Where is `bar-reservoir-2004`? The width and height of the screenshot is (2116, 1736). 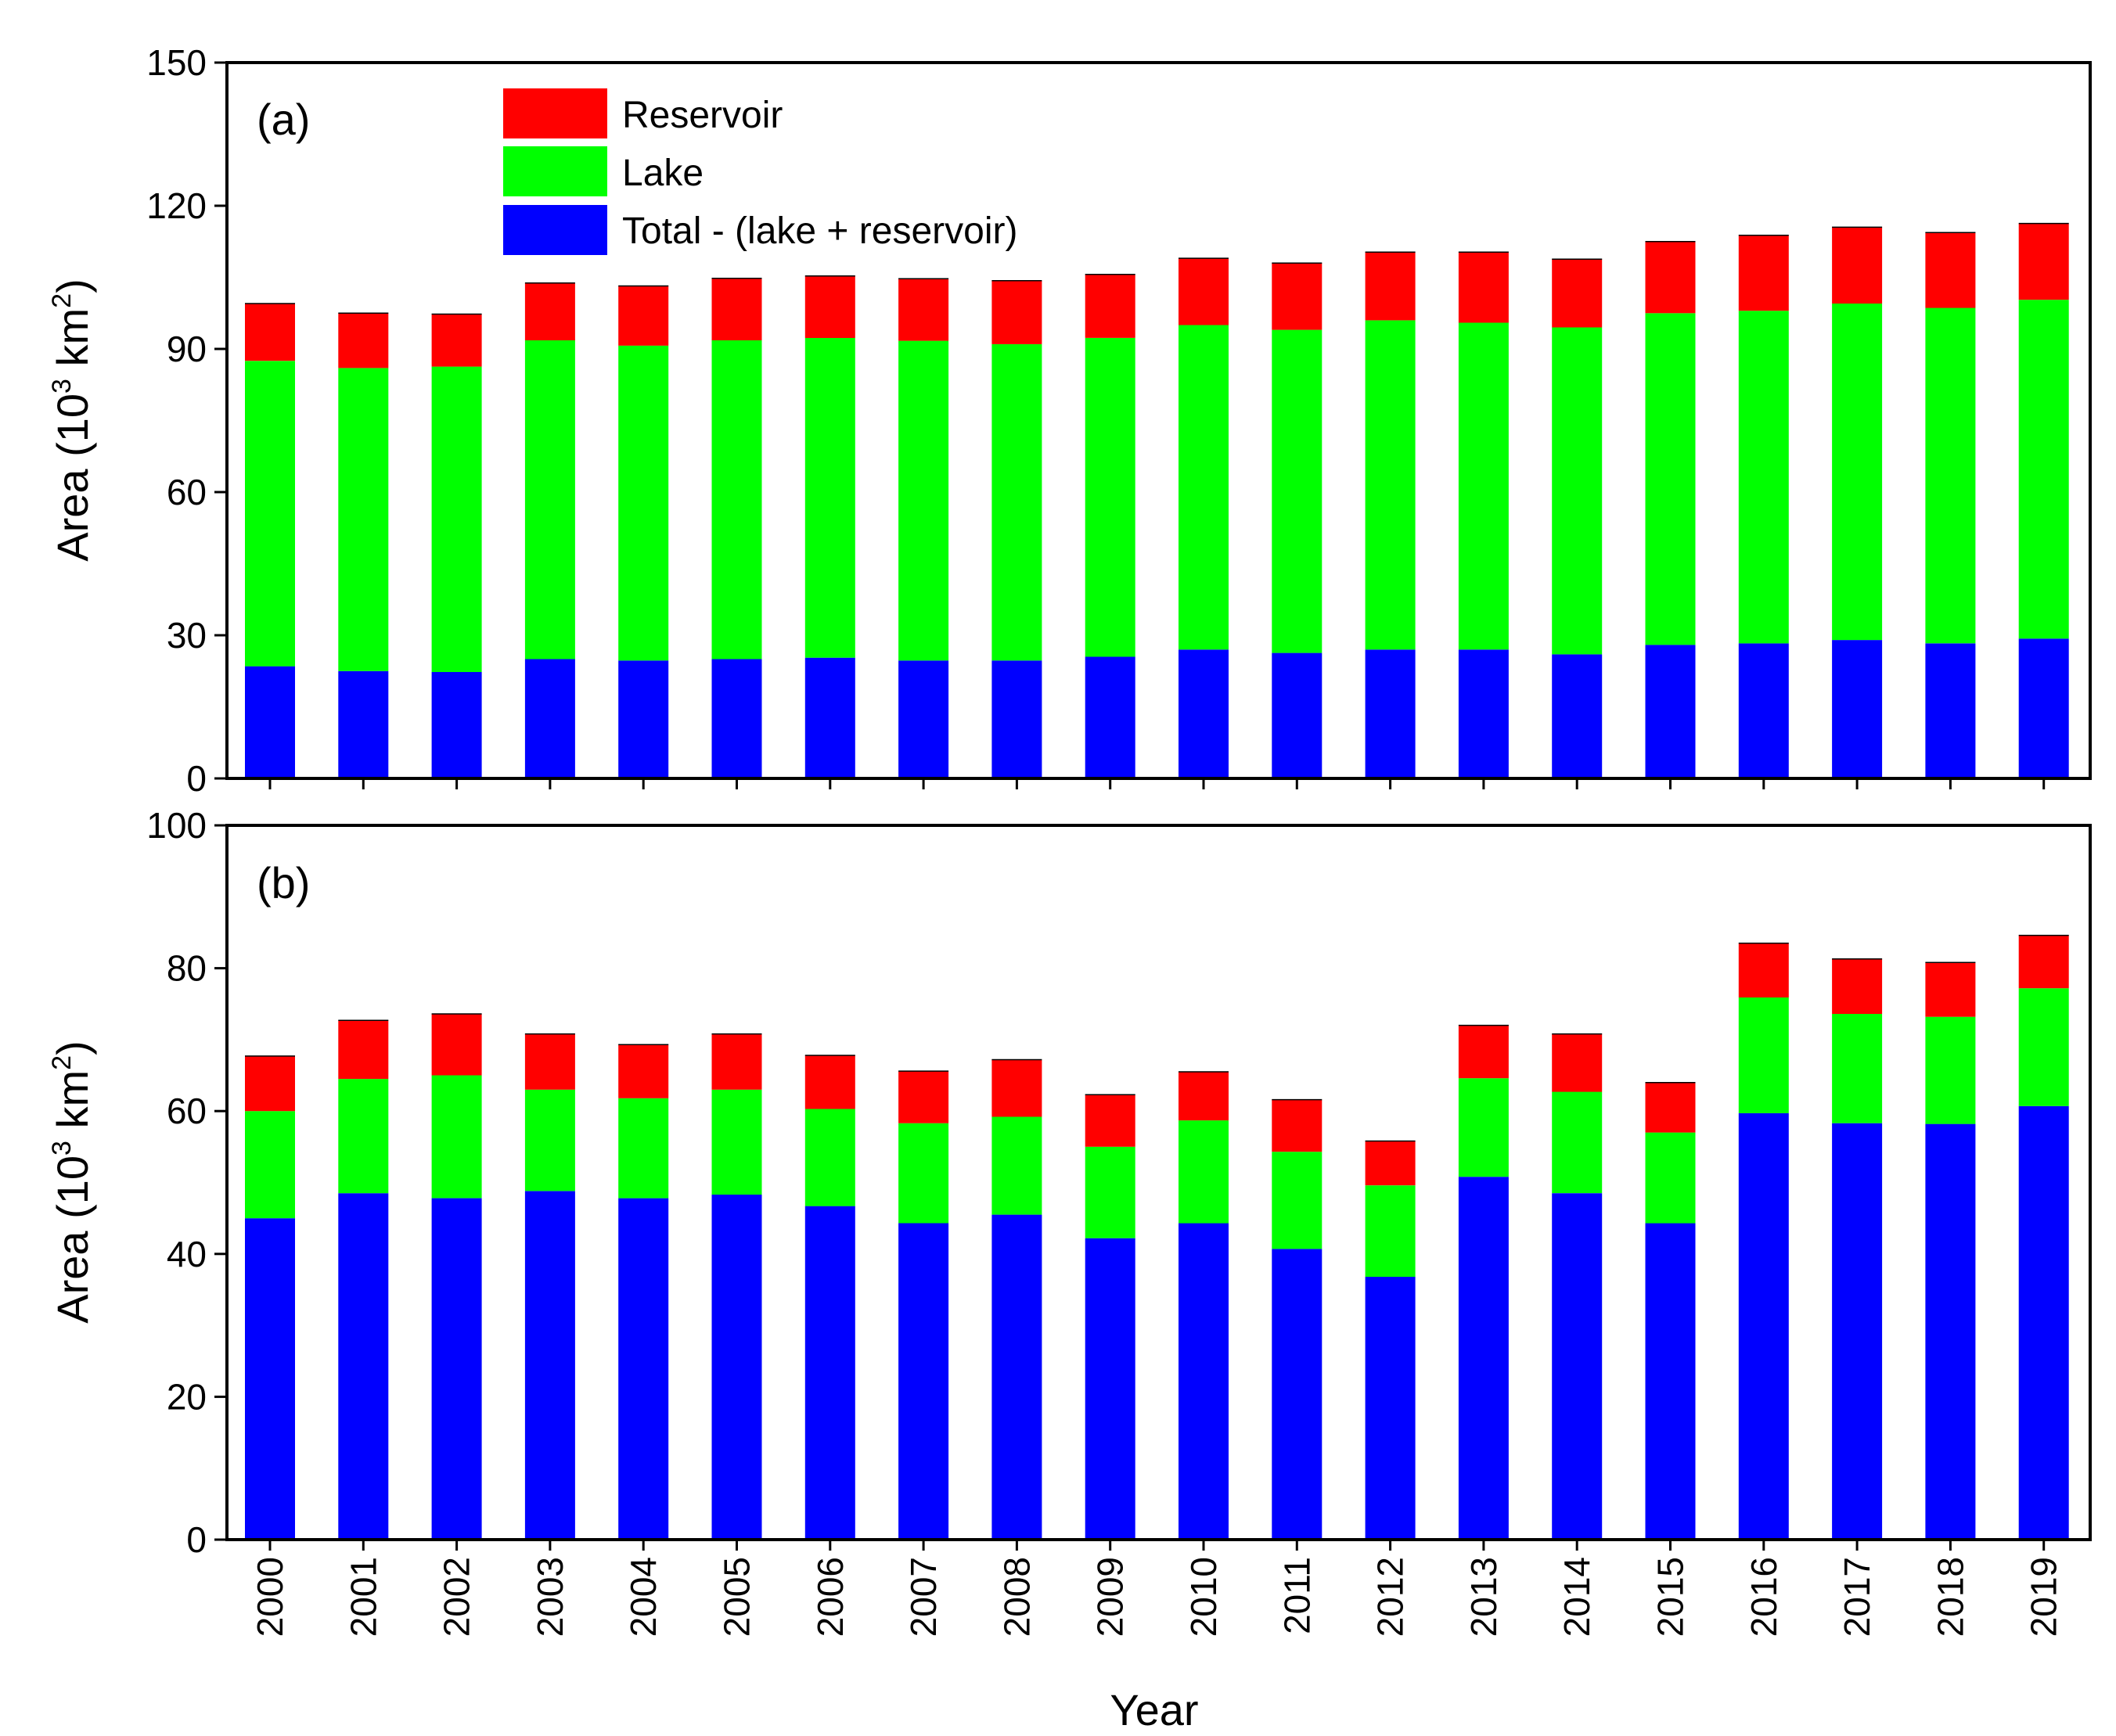 bar-reservoir-2004 is located at coordinates (643, 316).